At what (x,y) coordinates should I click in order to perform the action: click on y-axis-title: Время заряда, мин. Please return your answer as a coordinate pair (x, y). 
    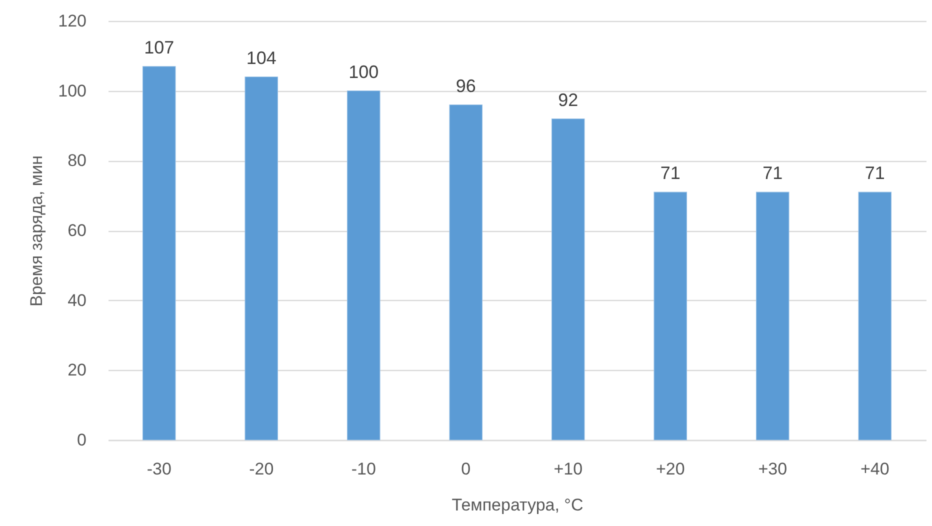
    Looking at the image, I should click on (36, 231).